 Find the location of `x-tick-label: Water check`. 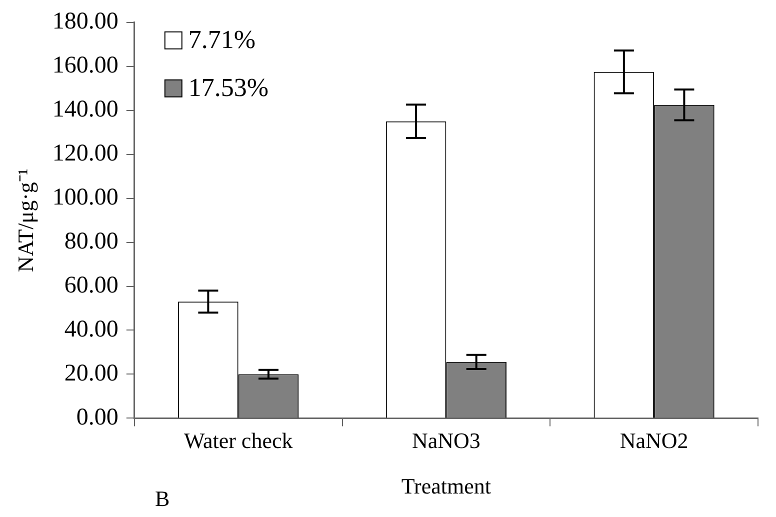

x-tick-label: Water check is located at coordinates (238, 441).